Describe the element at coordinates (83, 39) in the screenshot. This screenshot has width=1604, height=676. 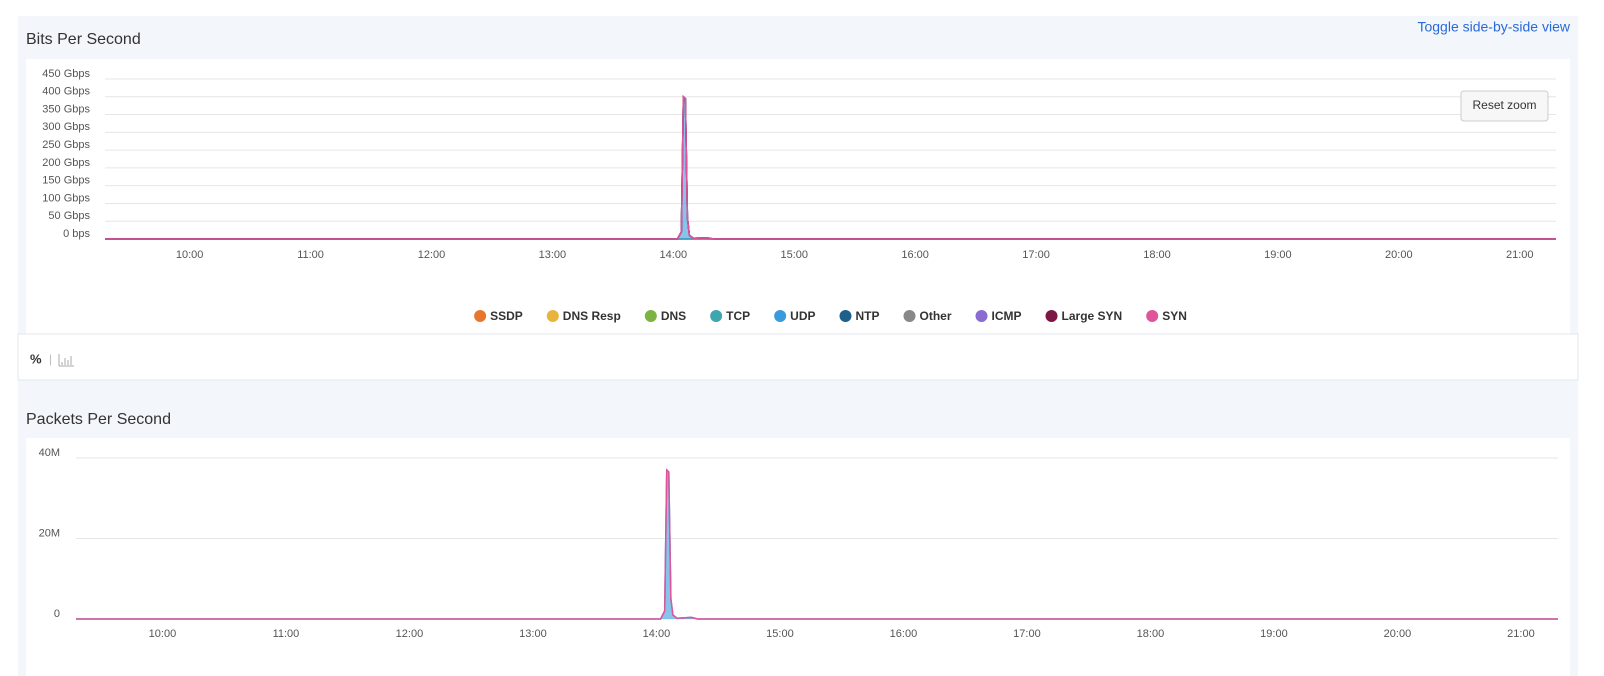
I see `chart-title: Bits Per Second` at that location.